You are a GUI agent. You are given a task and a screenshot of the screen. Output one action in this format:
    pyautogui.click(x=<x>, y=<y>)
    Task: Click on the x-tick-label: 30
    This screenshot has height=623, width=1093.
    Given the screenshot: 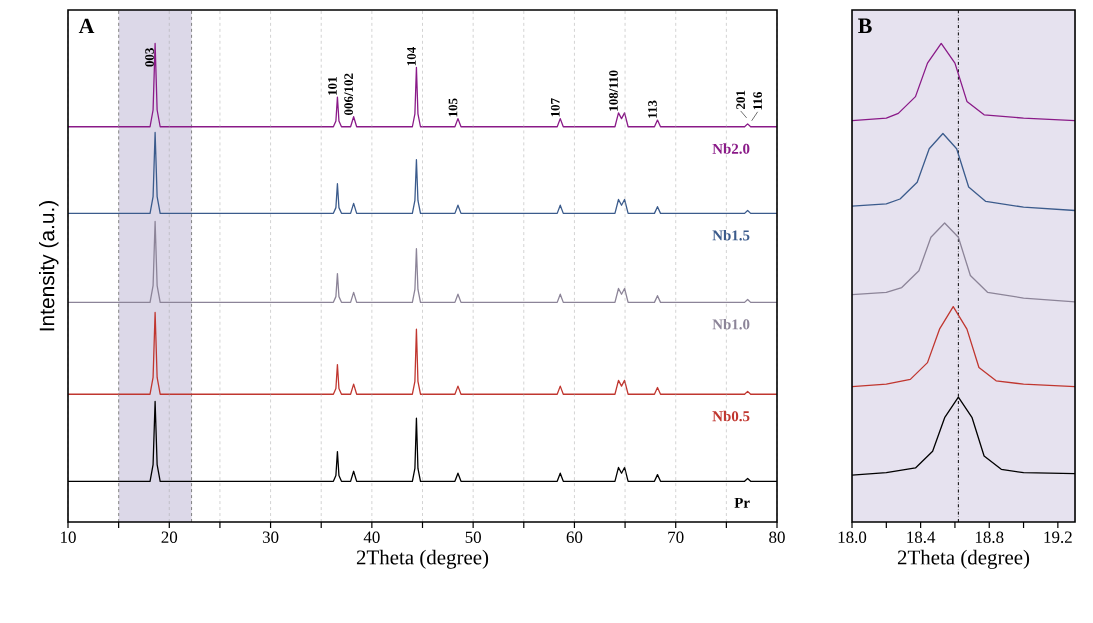 What is the action you would take?
    pyautogui.click(x=270, y=537)
    